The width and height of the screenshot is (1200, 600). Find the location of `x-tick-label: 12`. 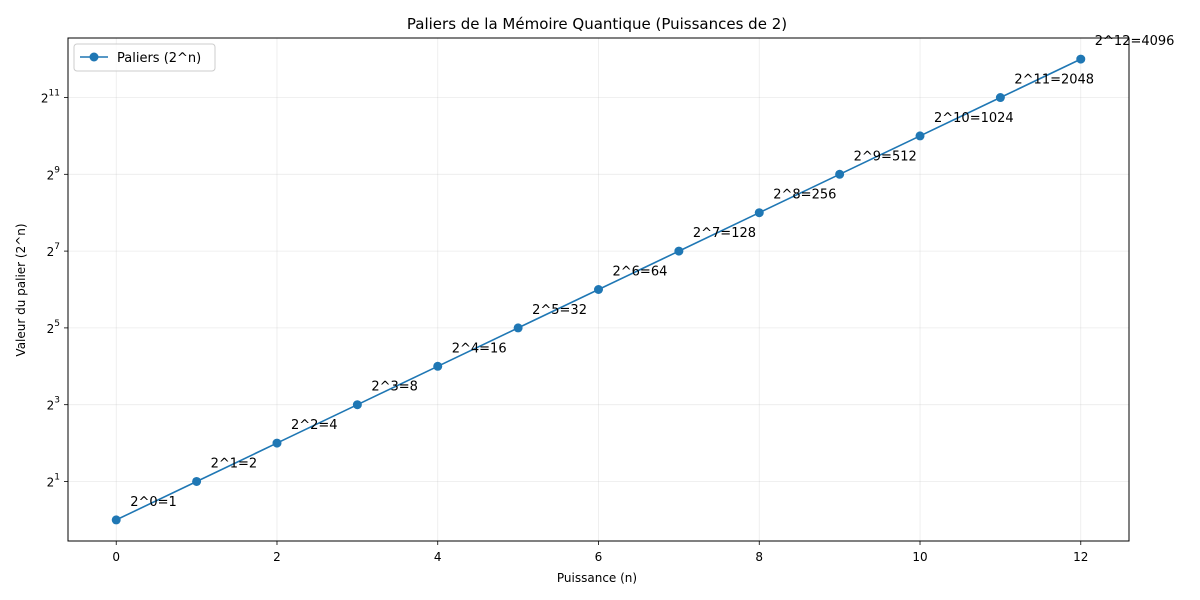

x-tick-label: 12 is located at coordinates (1080, 557).